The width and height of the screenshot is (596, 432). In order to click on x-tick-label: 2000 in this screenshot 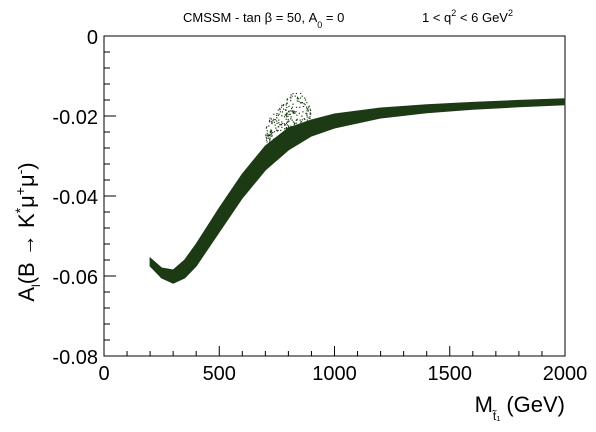, I will do `click(565, 374)`.